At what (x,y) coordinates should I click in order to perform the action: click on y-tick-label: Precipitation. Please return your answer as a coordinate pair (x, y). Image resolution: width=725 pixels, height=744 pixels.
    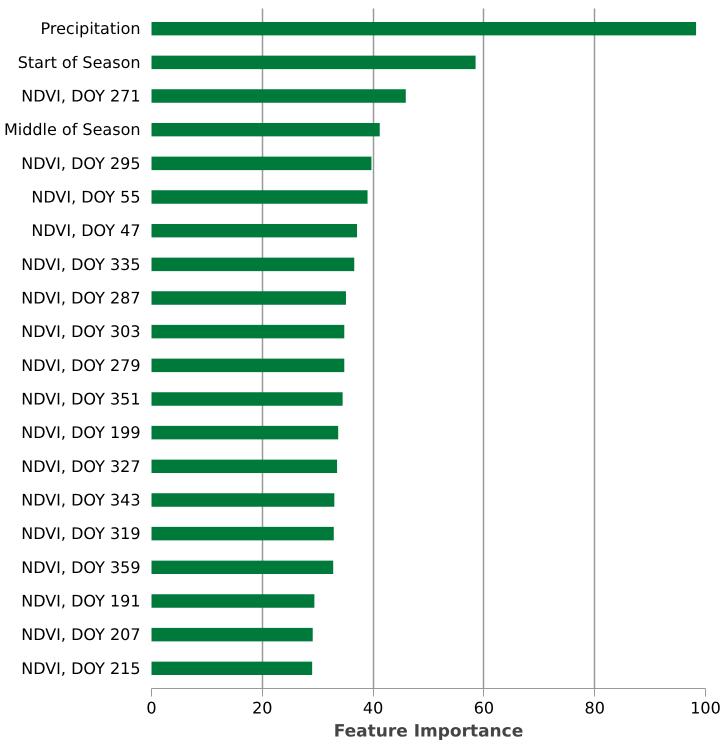
    Looking at the image, I should click on (90, 28).